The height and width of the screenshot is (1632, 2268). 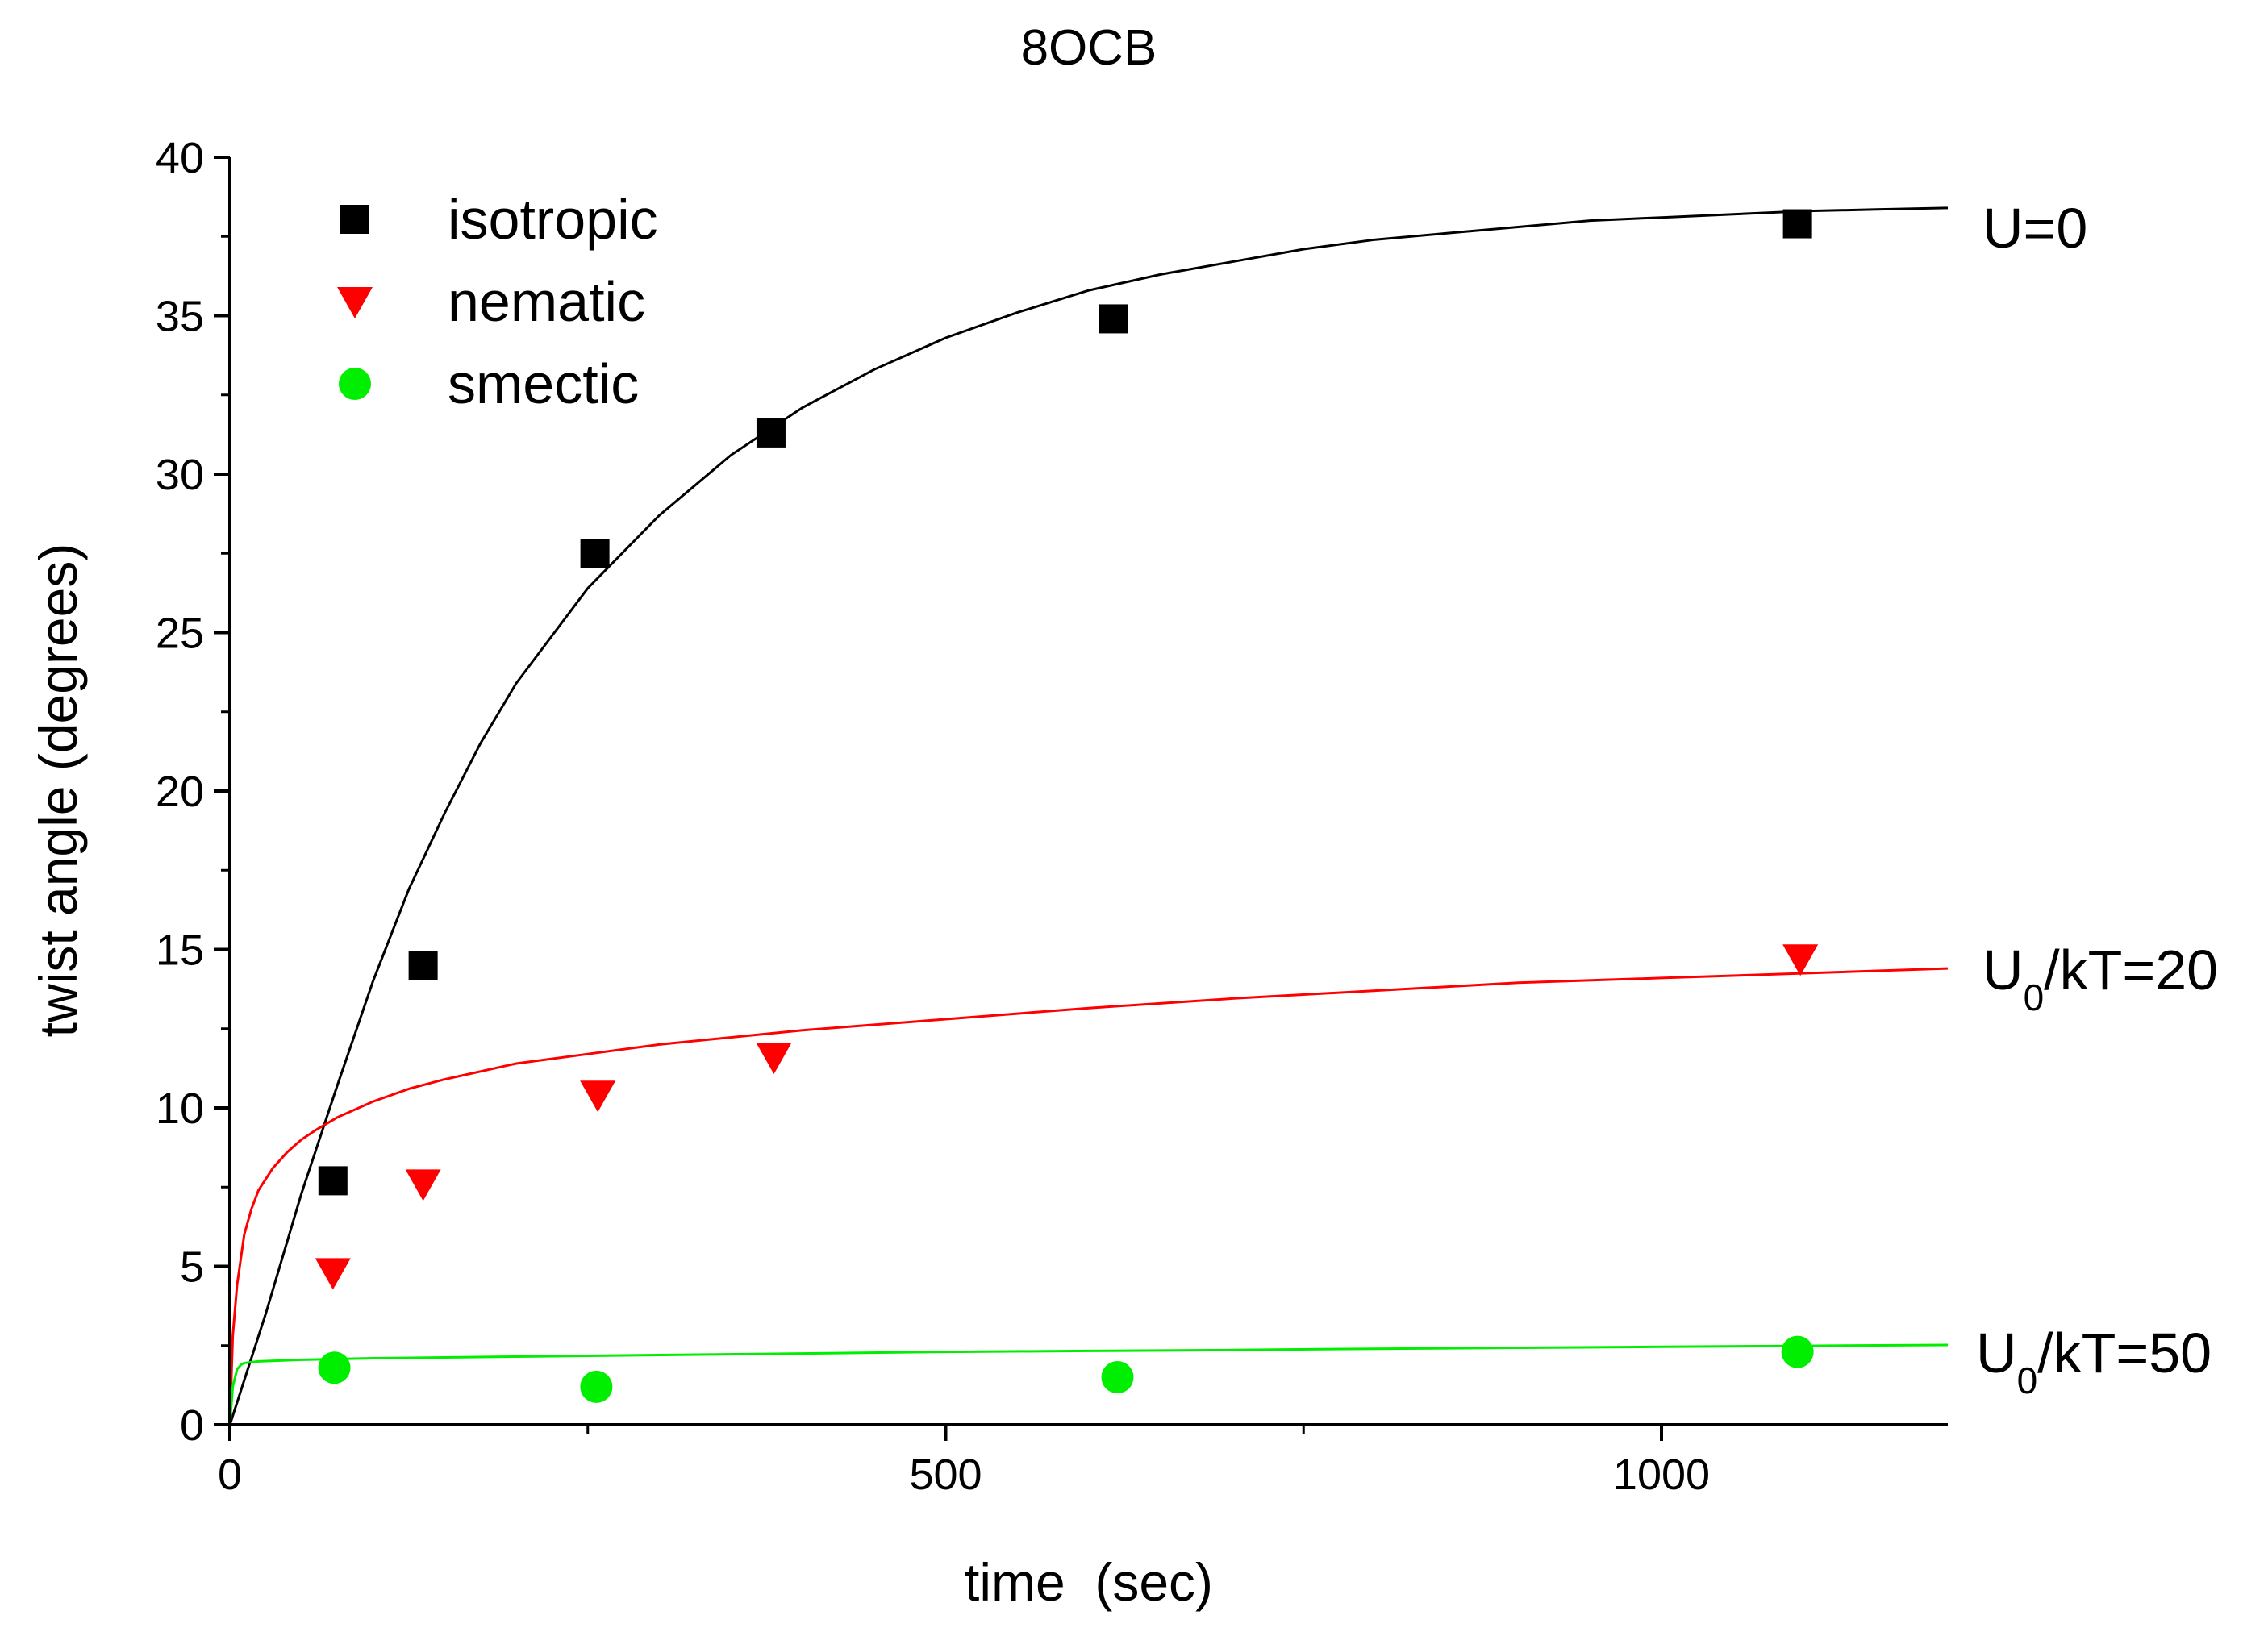 I want to click on x-tick-label: 0, so click(x=230, y=1475).